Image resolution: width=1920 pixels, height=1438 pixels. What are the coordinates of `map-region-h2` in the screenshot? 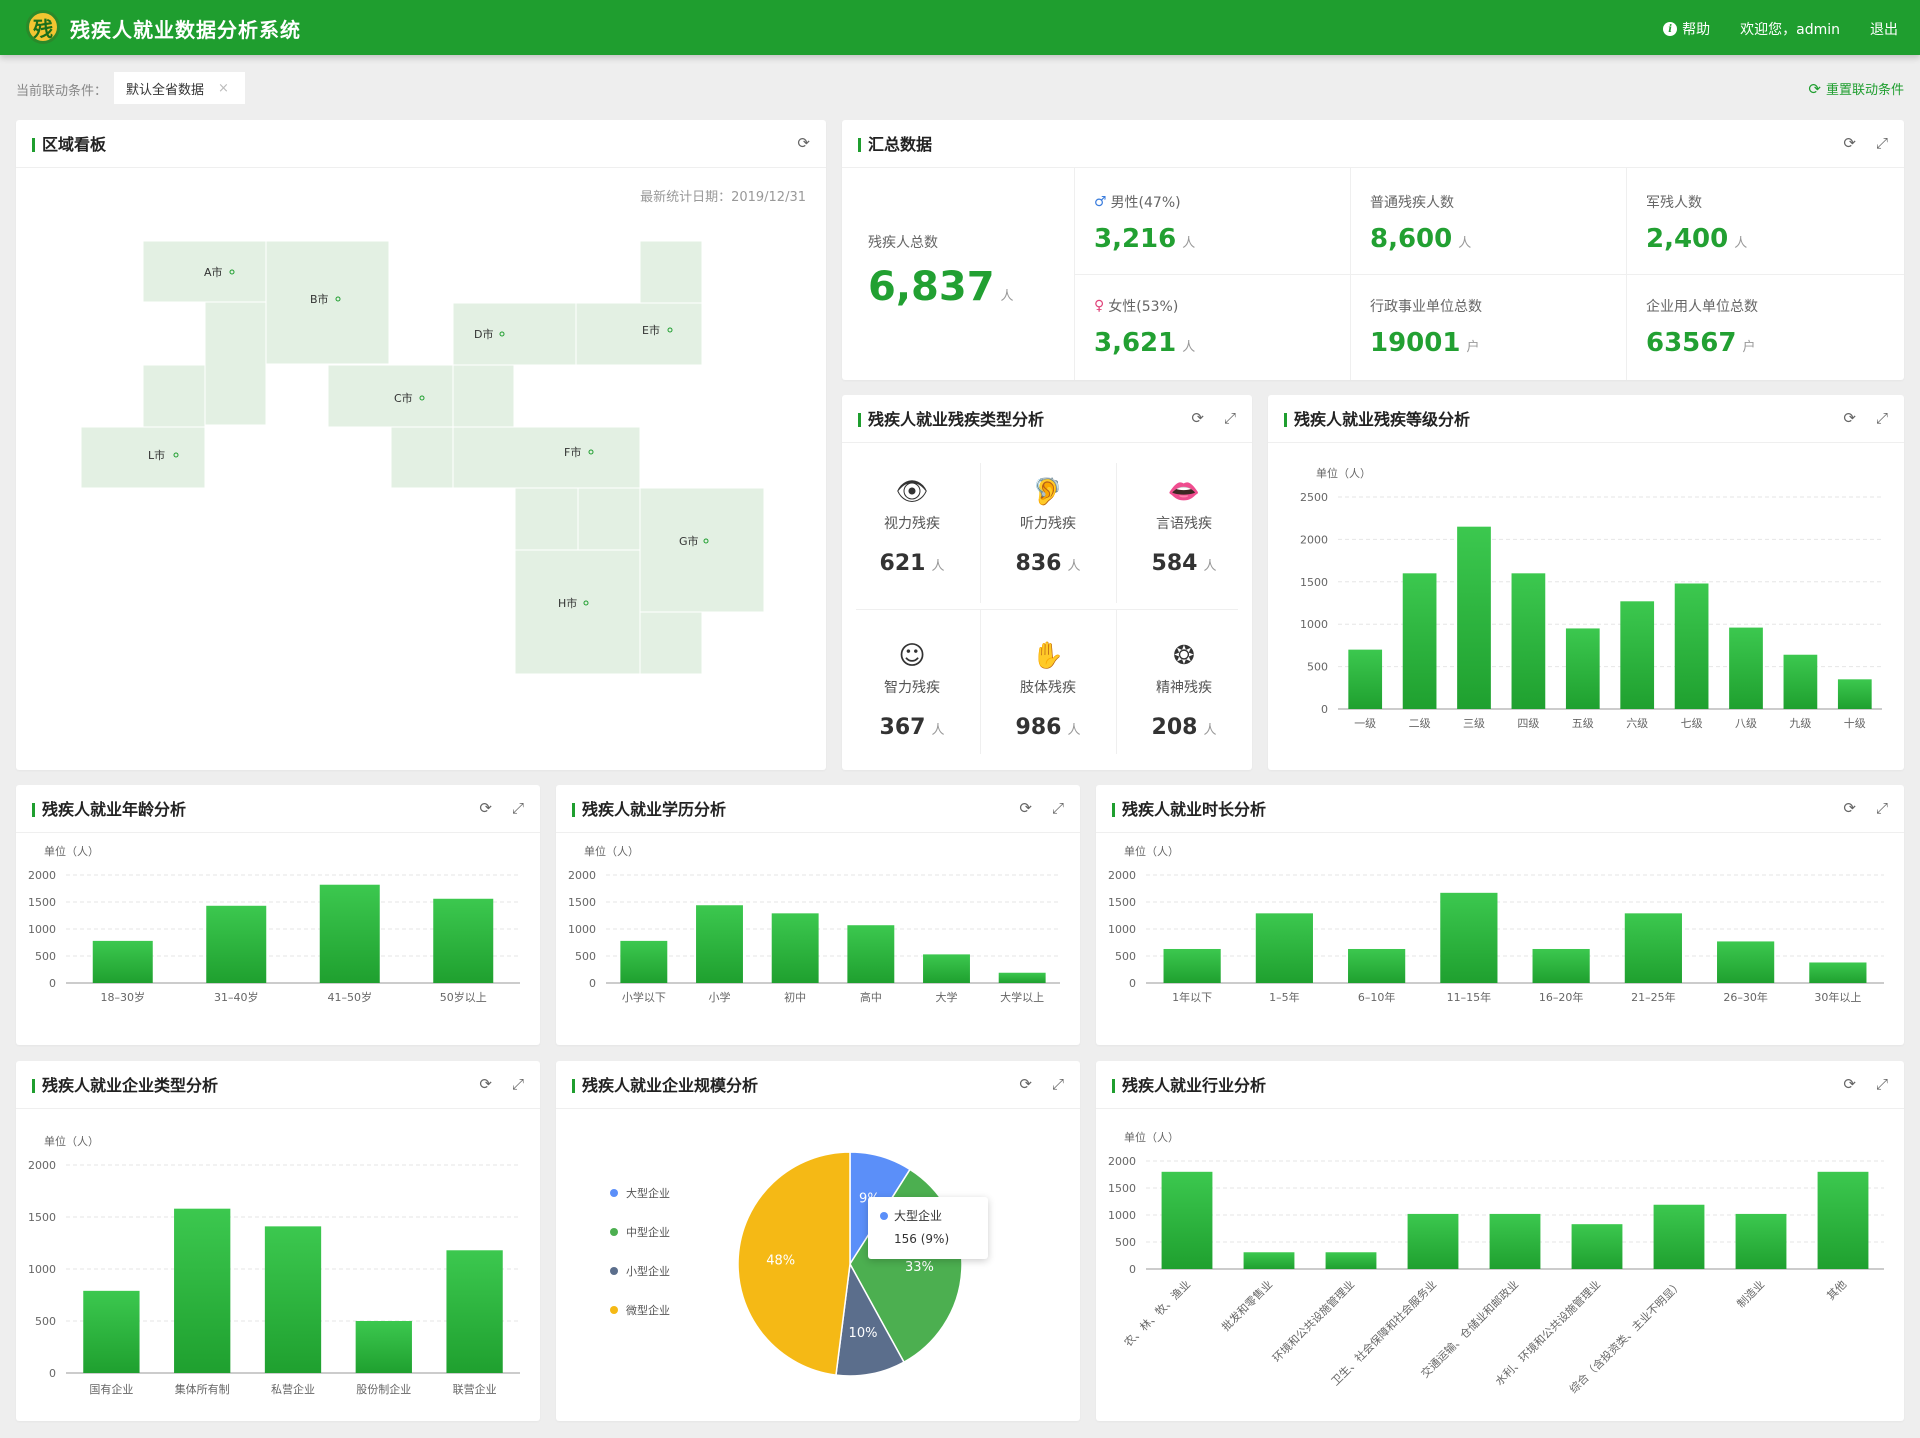 It's located at (577, 612).